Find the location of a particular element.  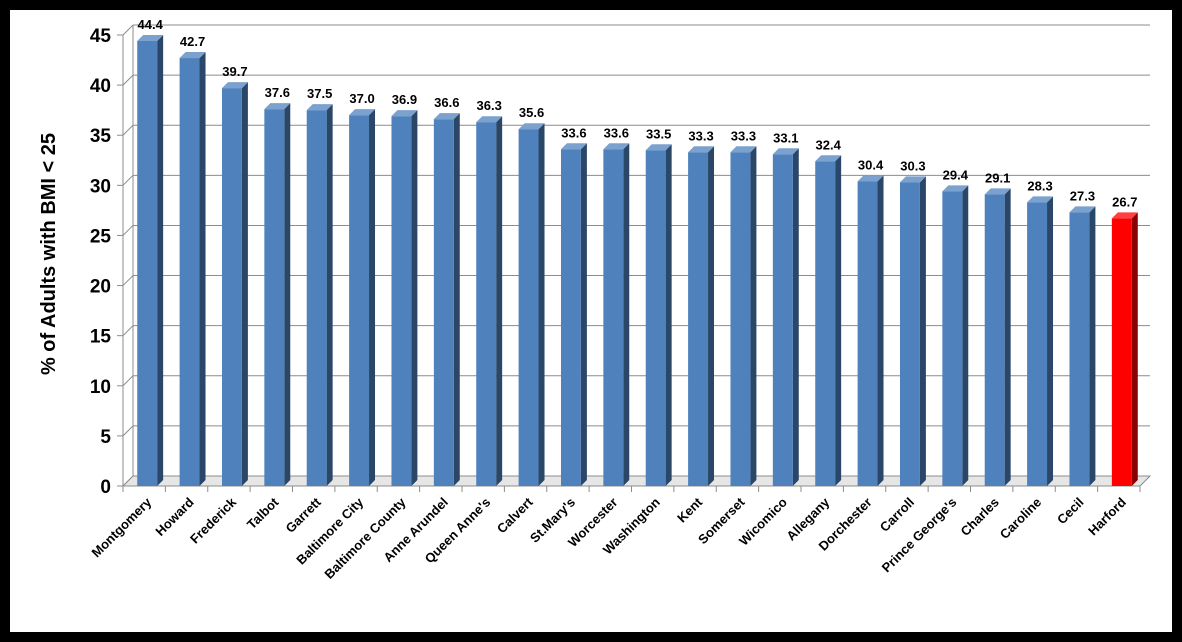

data-label: 28.3 is located at coordinates (1039, 185).